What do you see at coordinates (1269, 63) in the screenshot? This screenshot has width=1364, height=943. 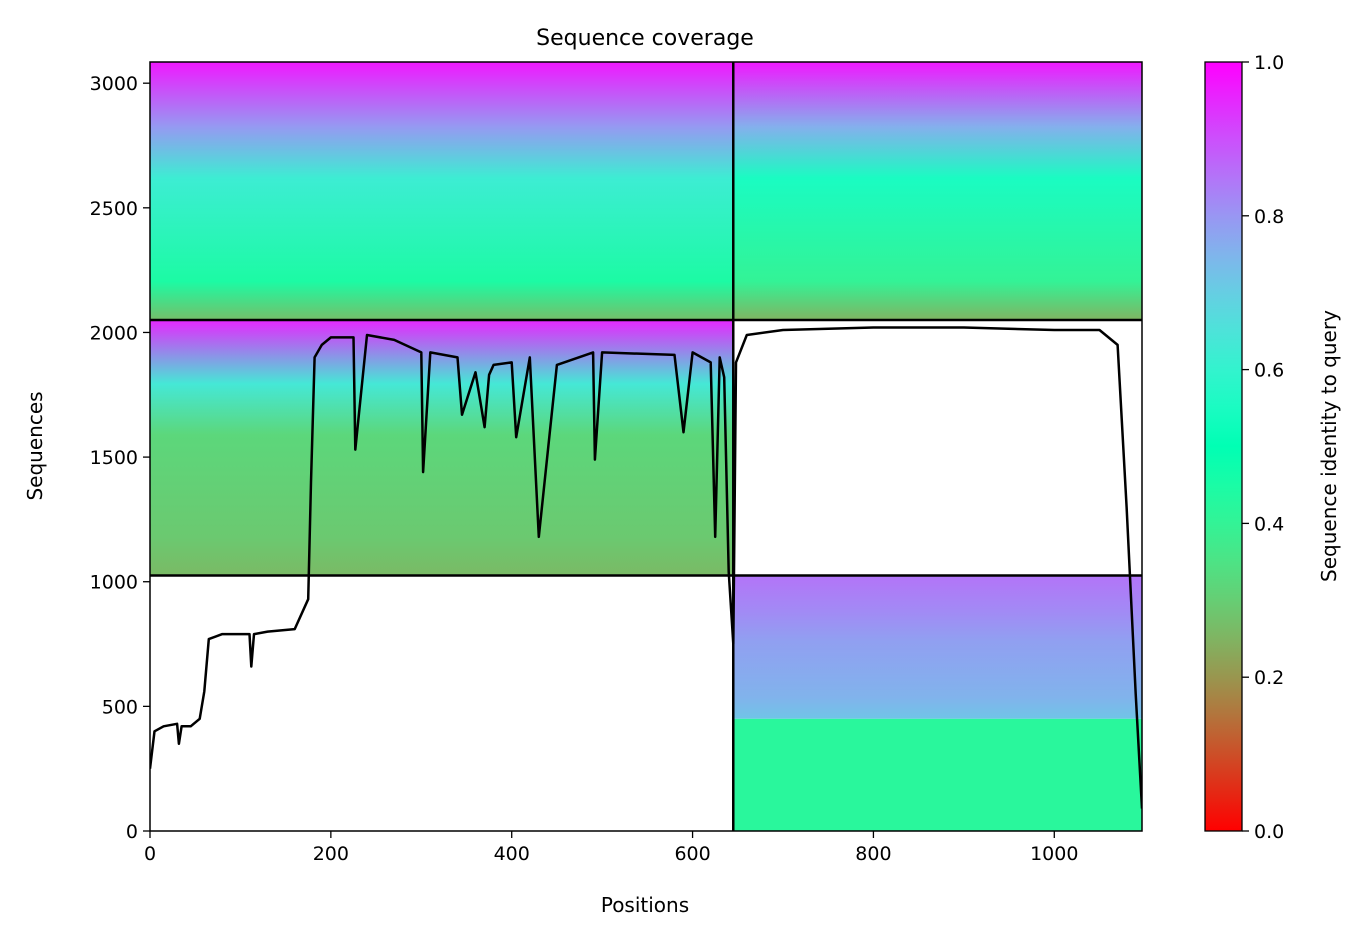 I see `colorbar-tick-label: 1.0` at bounding box center [1269, 63].